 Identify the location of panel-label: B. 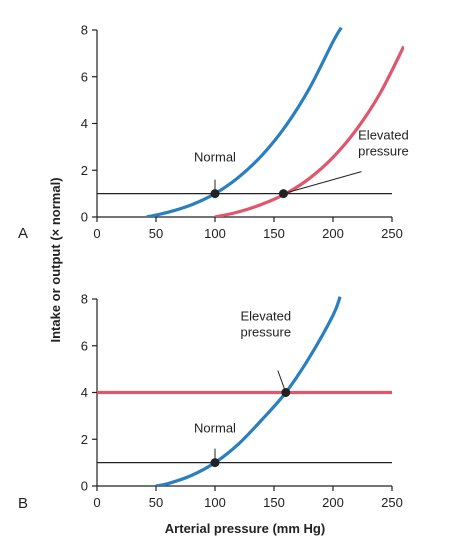
(23, 503).